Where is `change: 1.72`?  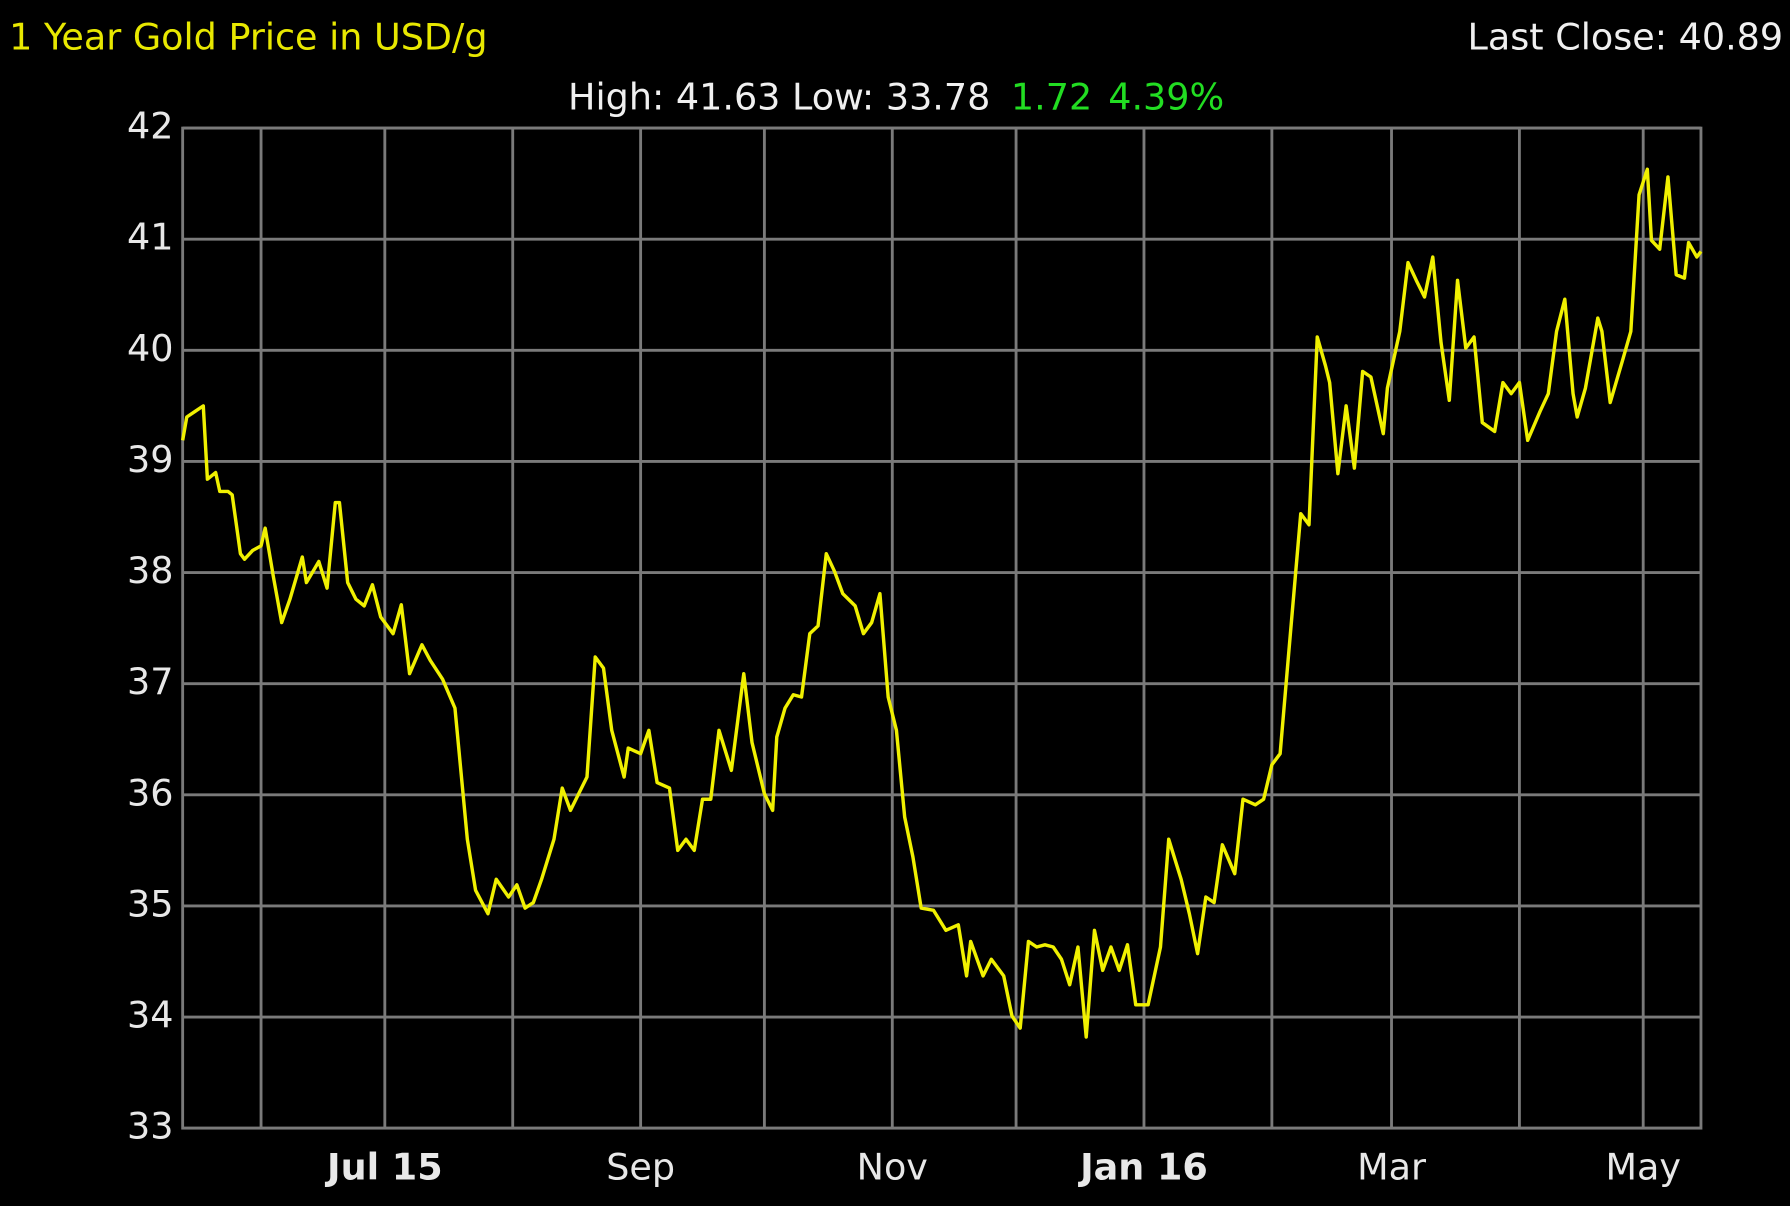
change: 1.72 is located at coordinates (1051, 96).